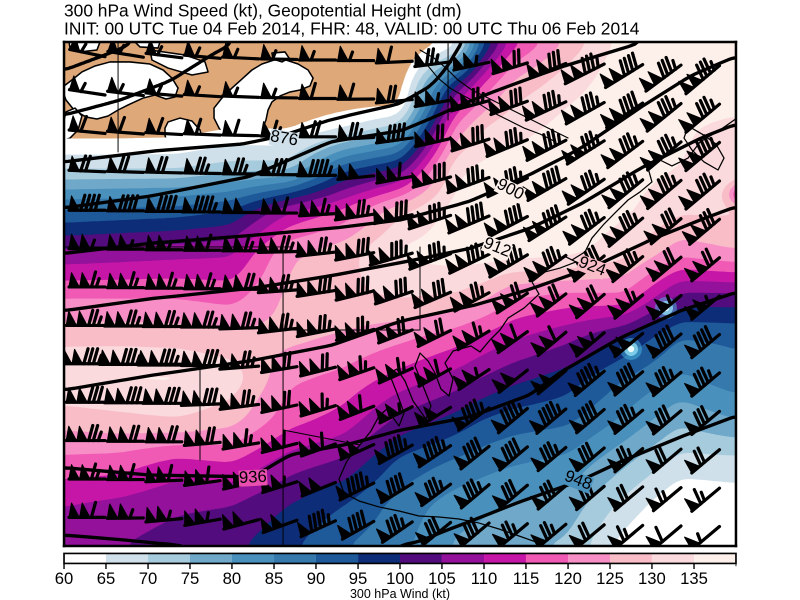 The image size is (800, 600). I want to click on svg-text: 70, so click(148, 578).